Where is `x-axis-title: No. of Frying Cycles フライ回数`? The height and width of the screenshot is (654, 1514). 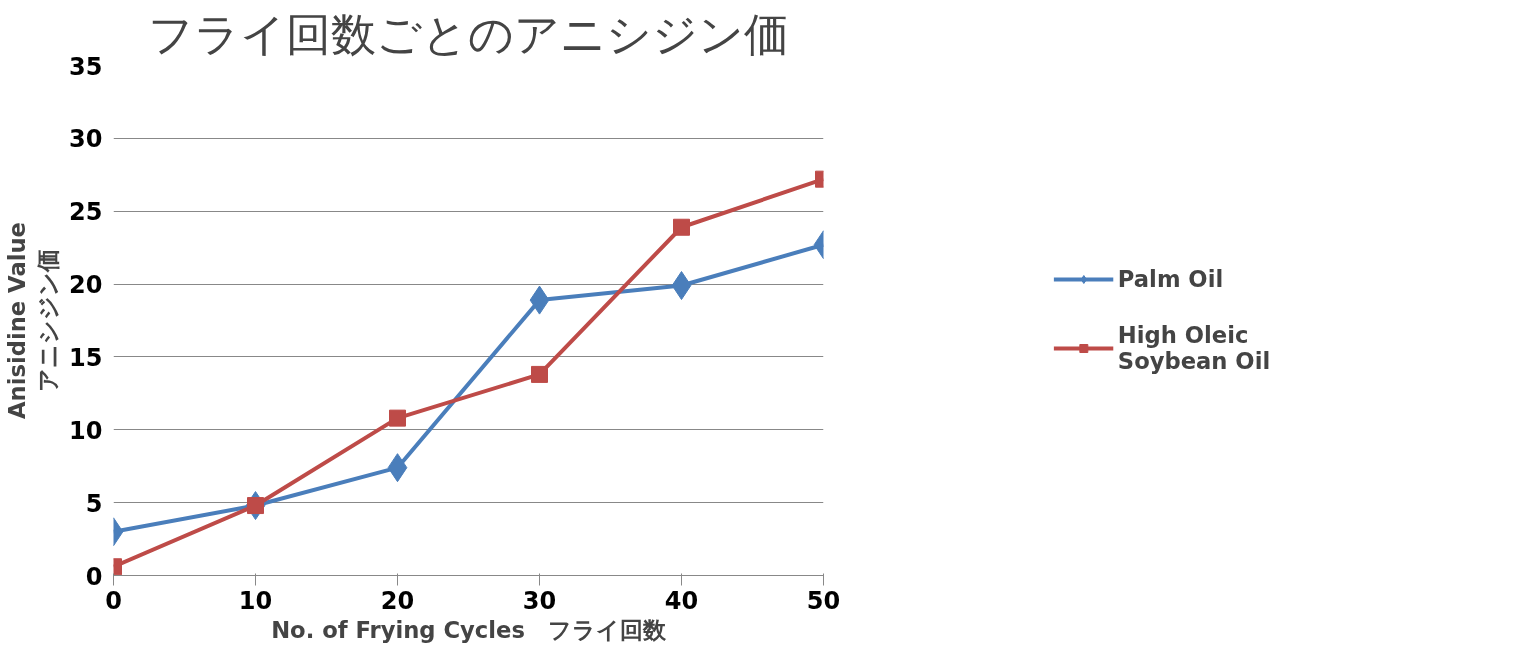 x-axis-title: No. of Frying Cycles フライ回数 is located at coordinates (469, 629).